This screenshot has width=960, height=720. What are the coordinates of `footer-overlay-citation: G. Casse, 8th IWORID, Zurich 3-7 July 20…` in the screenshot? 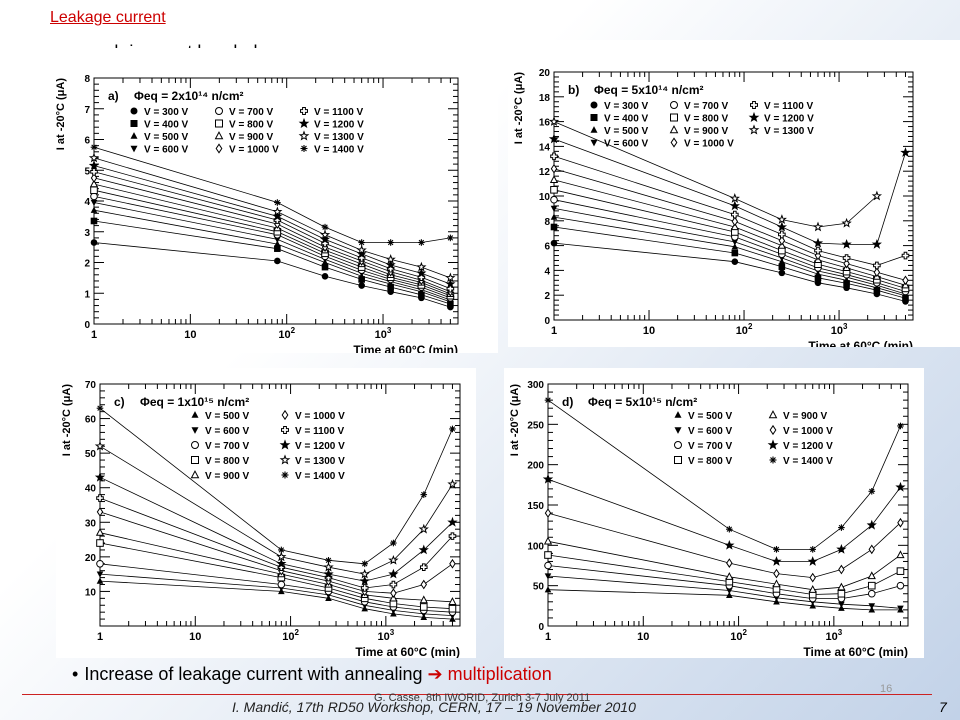 It's located at (482, 698).